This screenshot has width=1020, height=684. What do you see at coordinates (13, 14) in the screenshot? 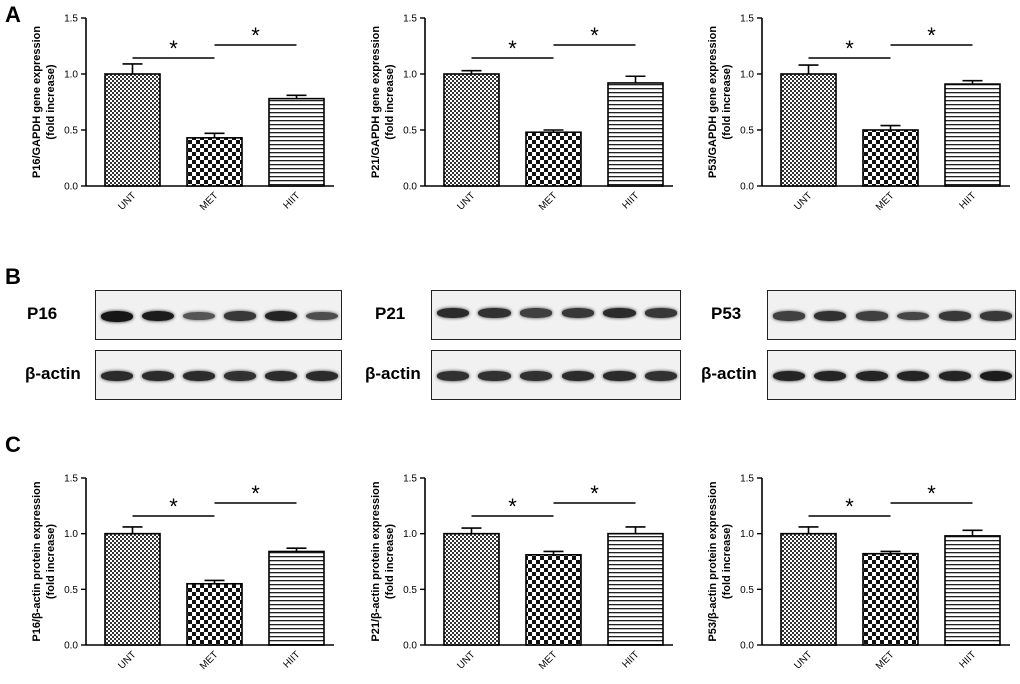
I see `panel-label-a: A` at bounding box center [13, 14].